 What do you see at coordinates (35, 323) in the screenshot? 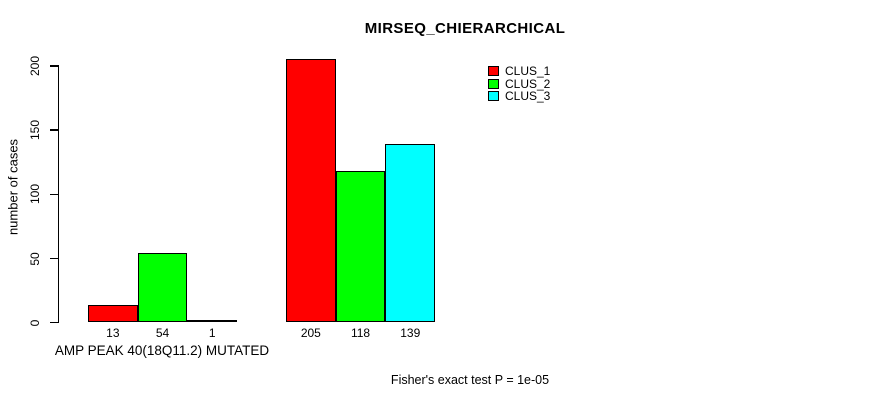
I see `y-tick-label: 0` at bounding box center [35, 323].